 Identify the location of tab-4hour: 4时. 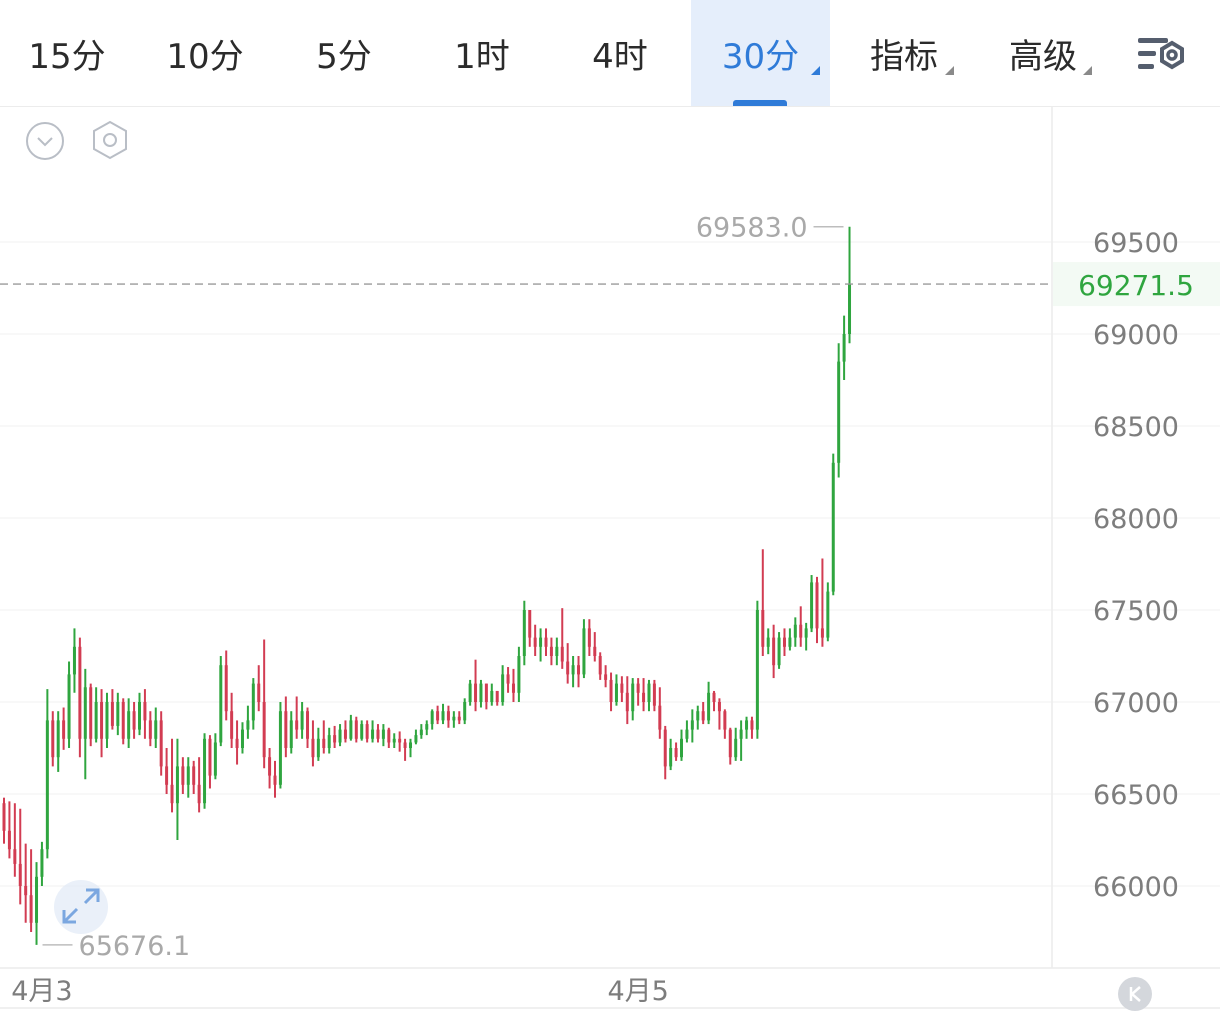
(620, 53).